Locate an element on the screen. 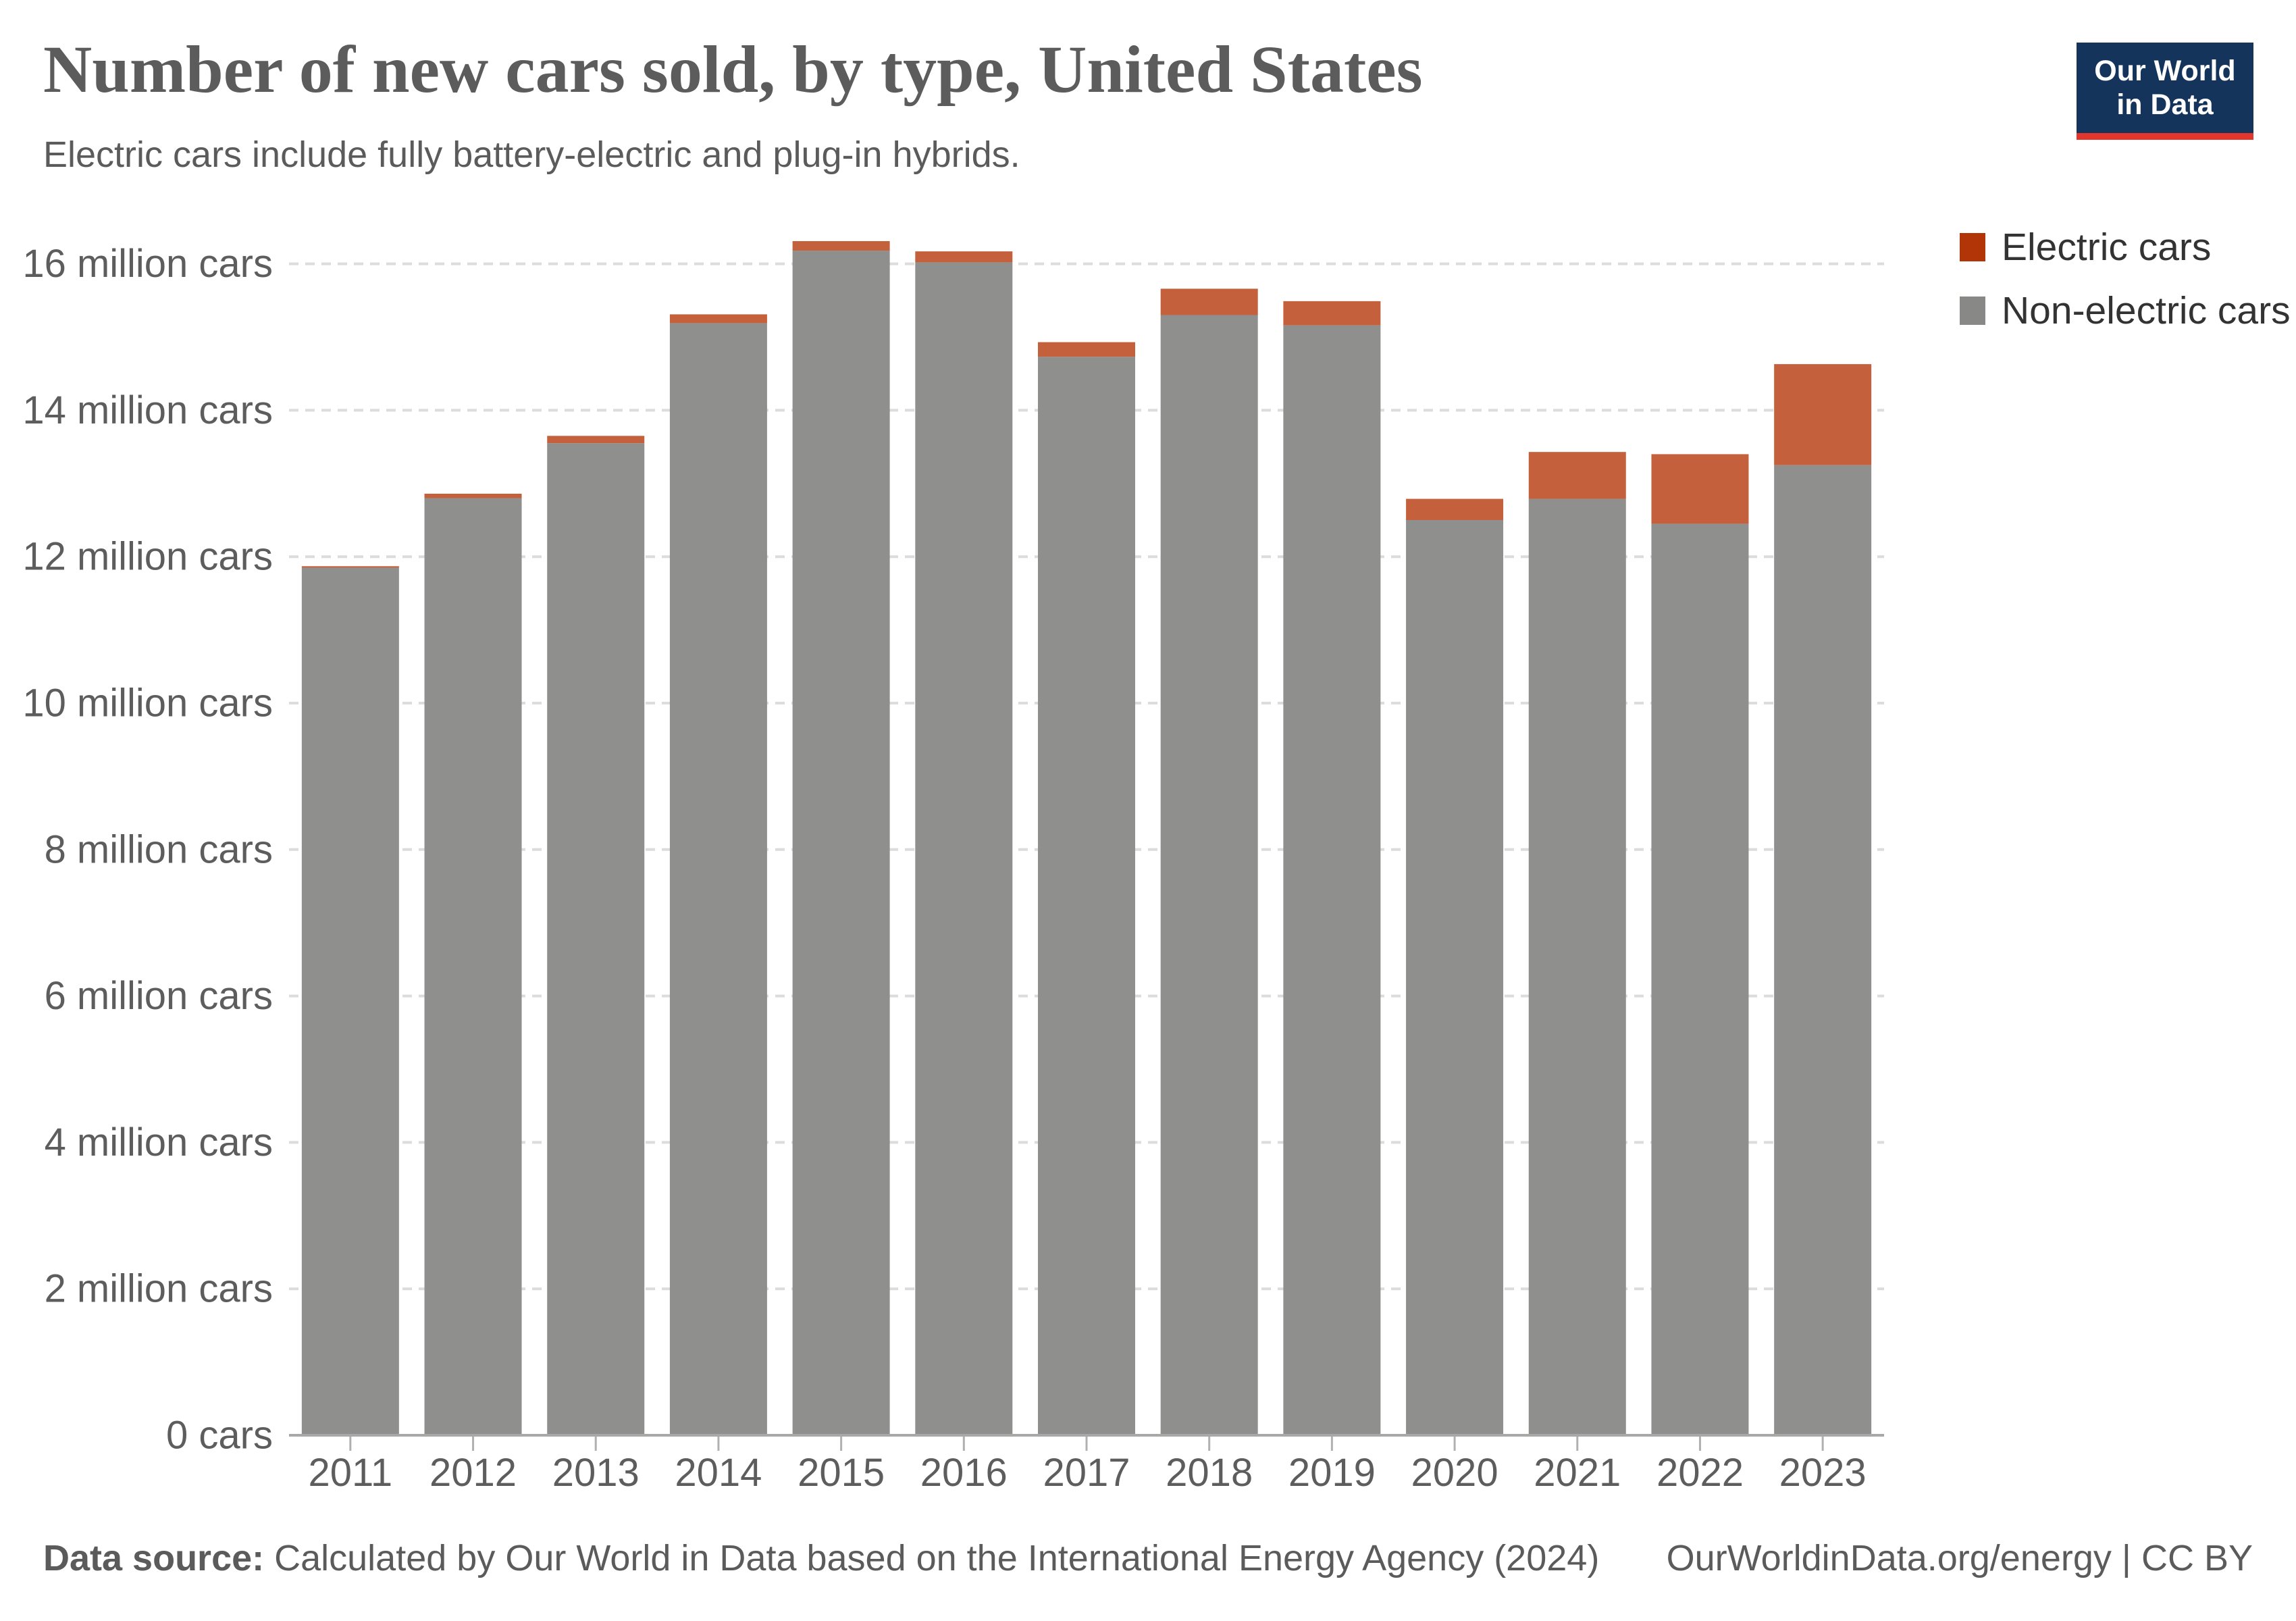 This screenshot has height=1621, width=2296. x-tick-label-2021: 2021 is located at coordinates (1578, 1473).